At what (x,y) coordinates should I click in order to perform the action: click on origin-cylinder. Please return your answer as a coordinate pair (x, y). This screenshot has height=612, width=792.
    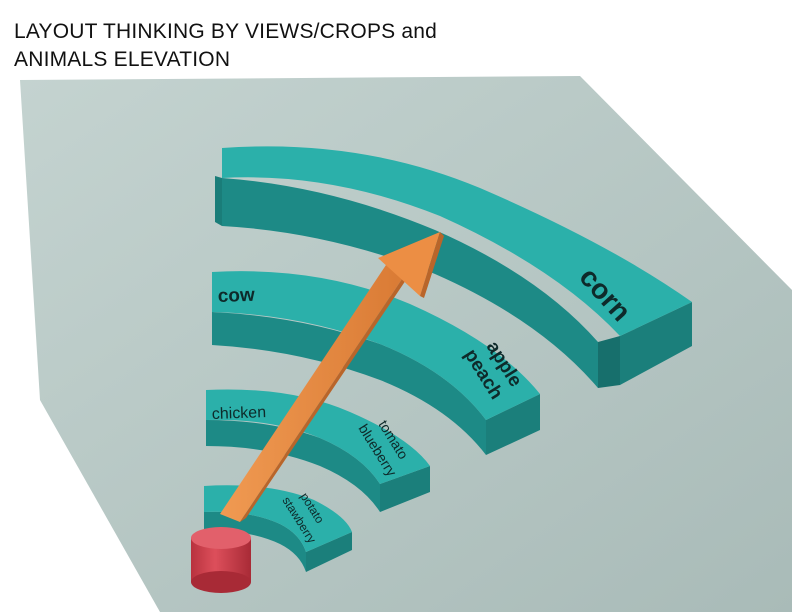
    Looking at the image, I should click on (221, 560).